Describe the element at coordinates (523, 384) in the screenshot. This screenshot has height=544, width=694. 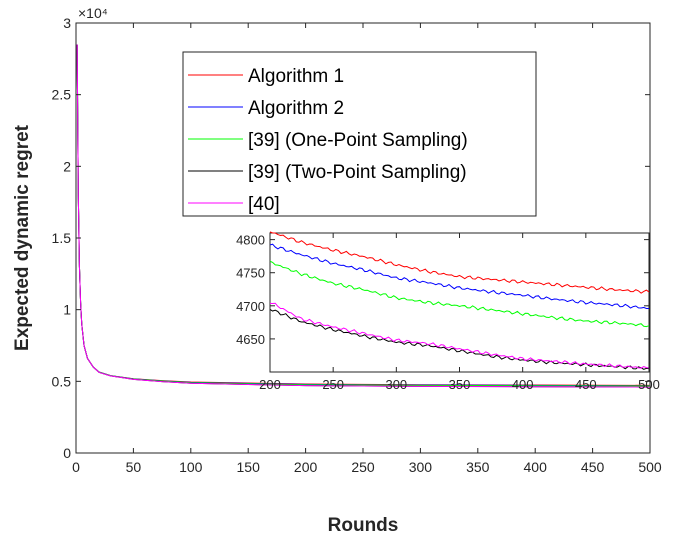
I see `inset-x-tick-label: 400` at that location.